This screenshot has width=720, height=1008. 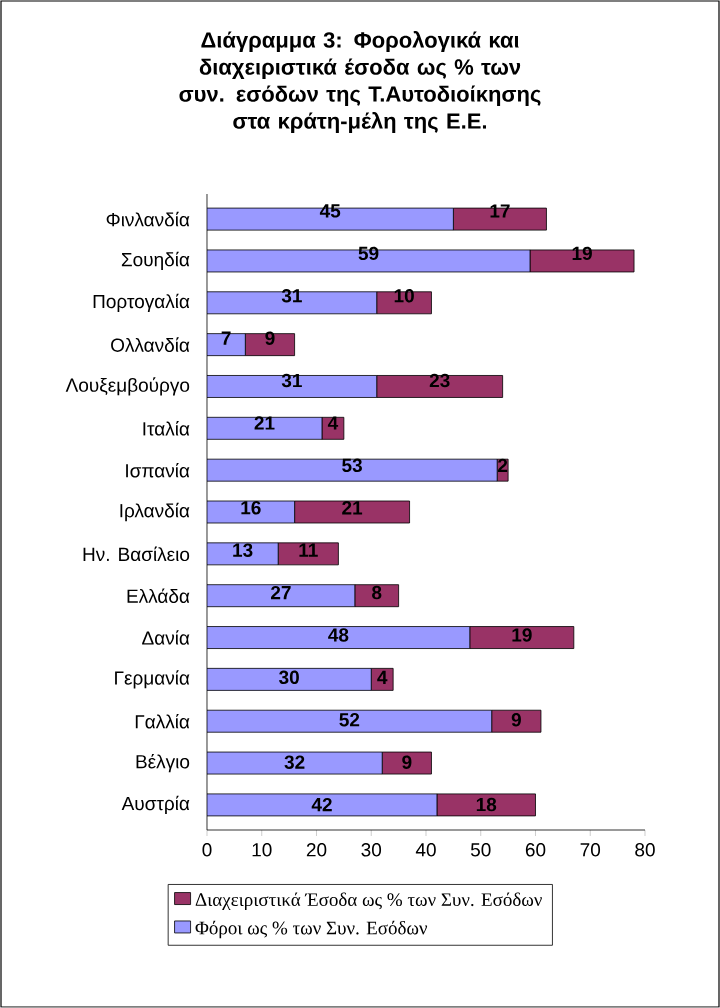 I want to click on legend-label: Διαχειριστικά Έσοδα ως % των Συν. Εσόδων, so click(x=368, y=901).